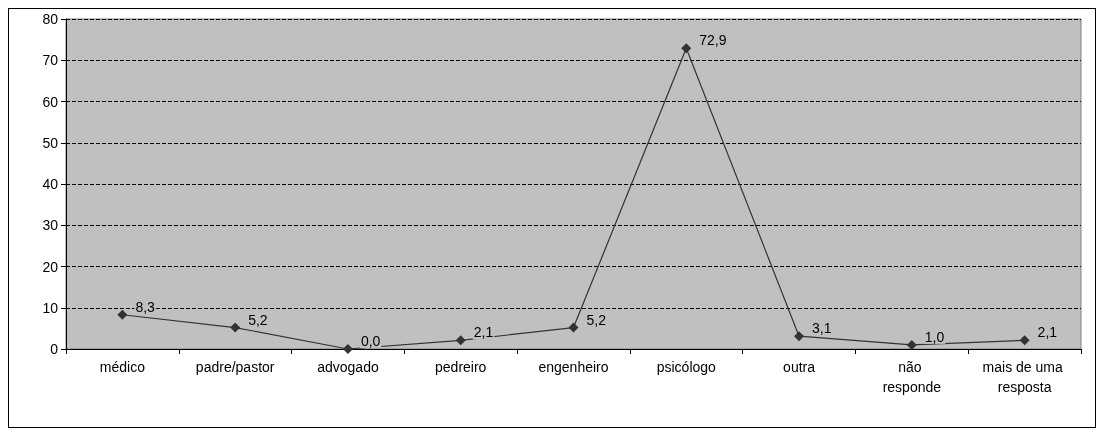 This screenshot has height=440, width=1106. Describe the element at coordinates (50, 266) in the screenshot. I see `y-tick-label: 20` at that location.